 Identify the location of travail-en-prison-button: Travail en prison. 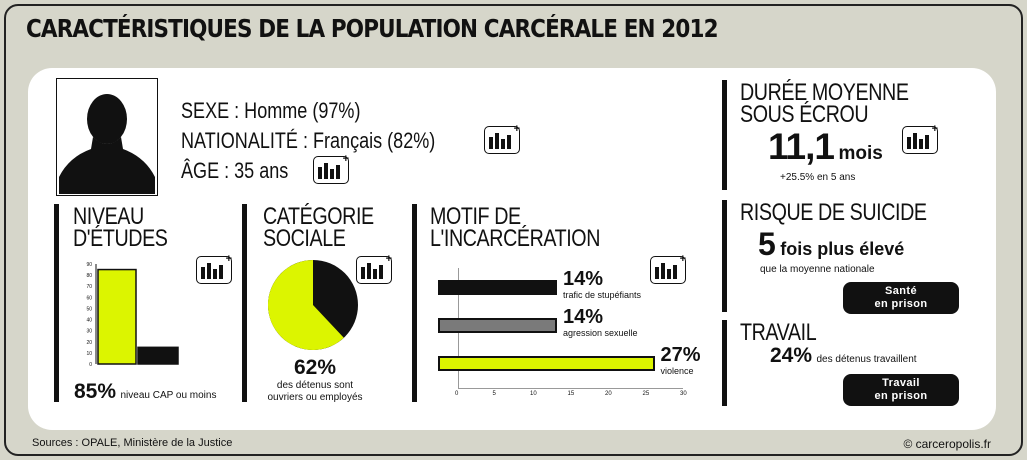
(901, 390).